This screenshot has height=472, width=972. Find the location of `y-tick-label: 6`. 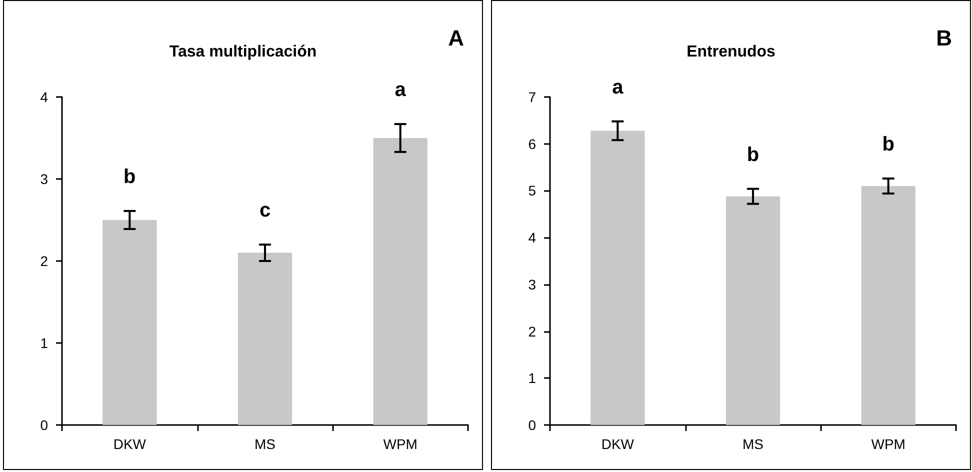

y-tick-label: 6 is located at coordinates (532, 144).